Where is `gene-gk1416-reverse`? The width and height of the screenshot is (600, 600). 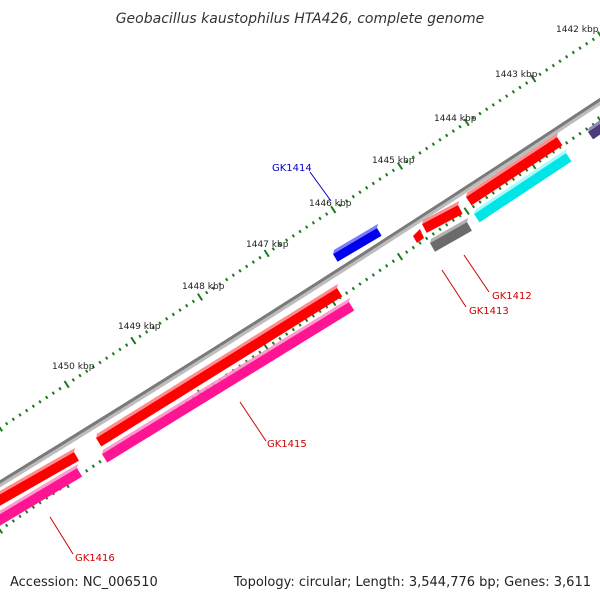 gene-gk1416-reverse is located at coordinates (41, 496).